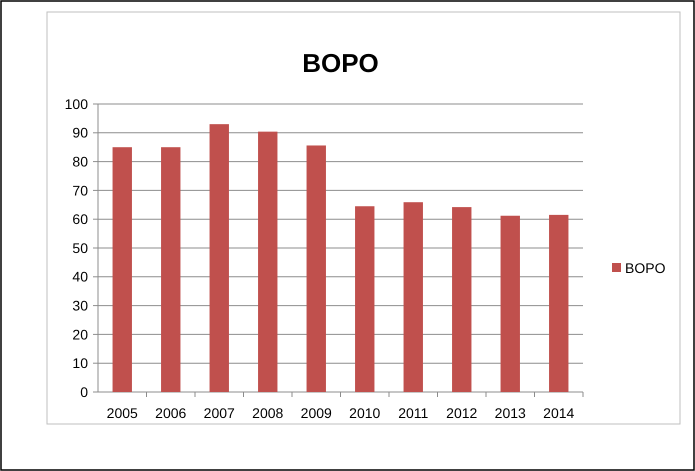 This screenshot has width=695, height=471. I want to click on x-tick-label: 2011, so click(413, 413).